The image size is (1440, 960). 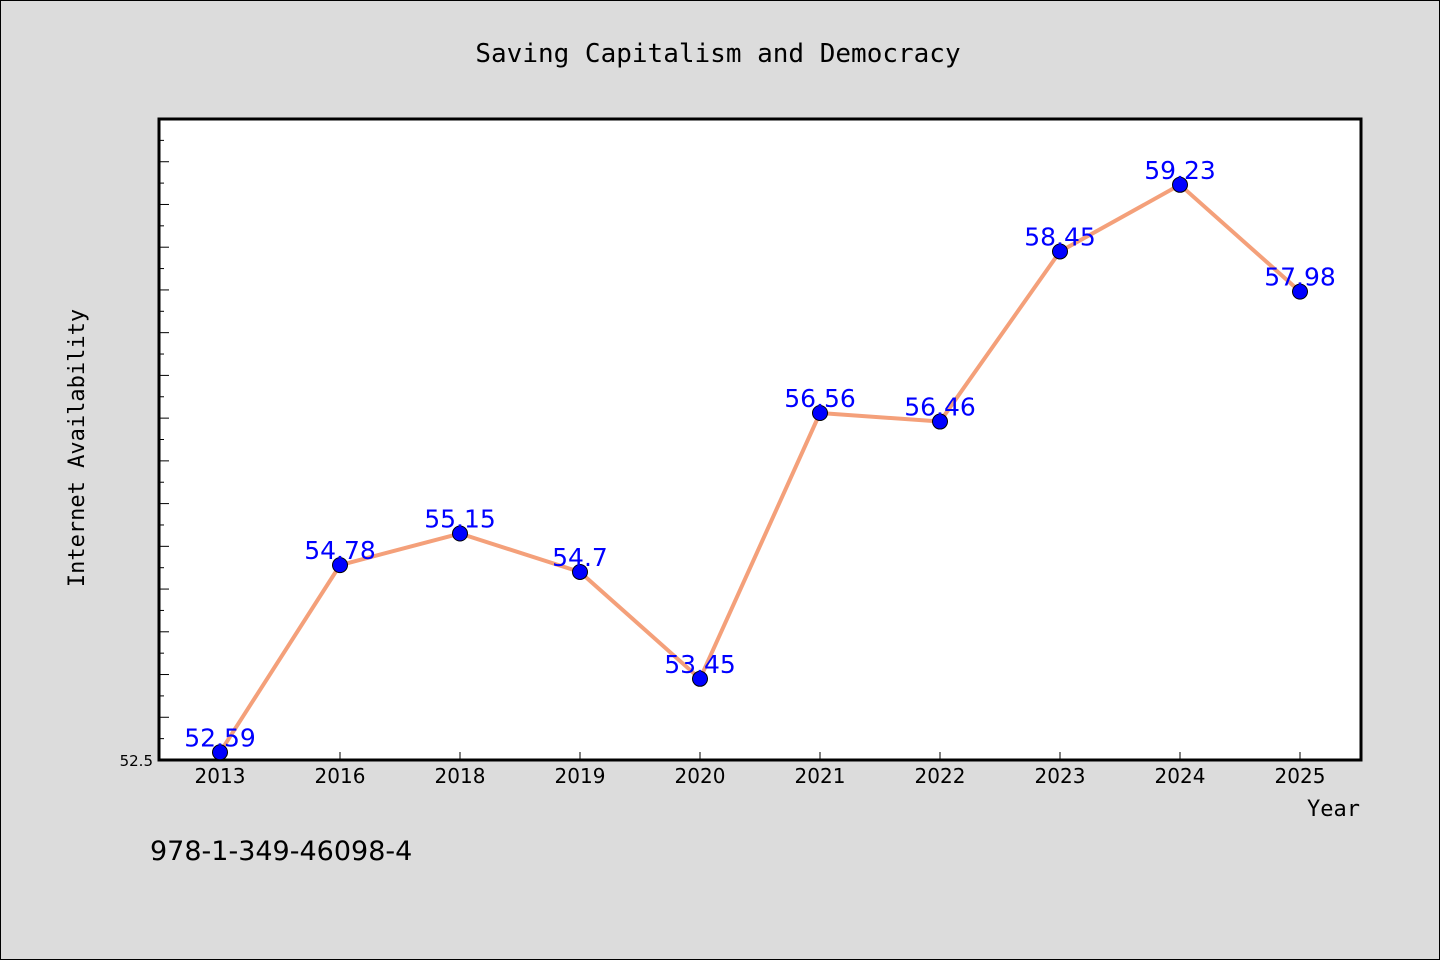 What do you see at coordinates (77, 448) in the screenshot?
I see `y-axis-label: Internet Availability` at bounding box center [77, 448].